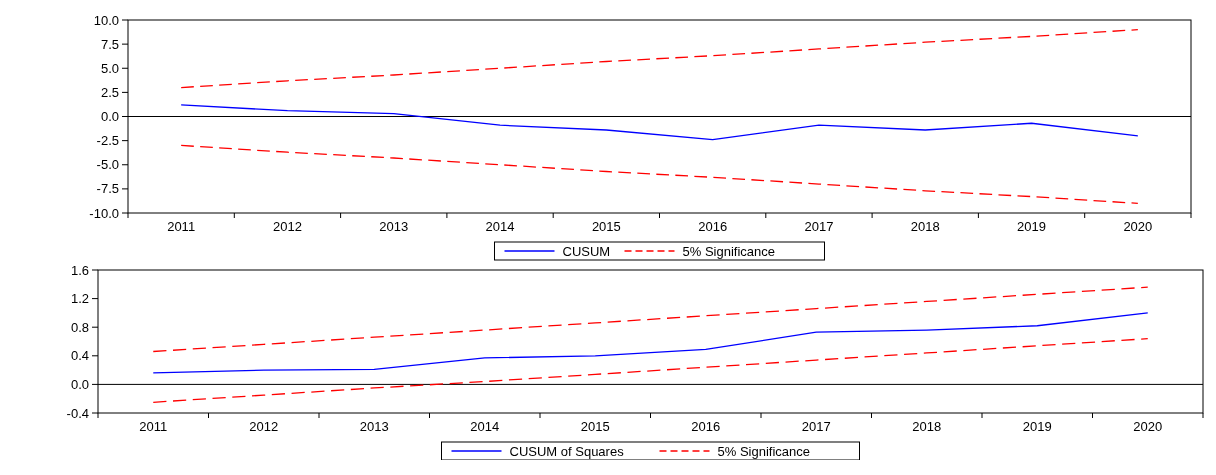 This screenshot has height=475, width=1216. I want to click on y-tick-label: 0.4, so click(79, 356).